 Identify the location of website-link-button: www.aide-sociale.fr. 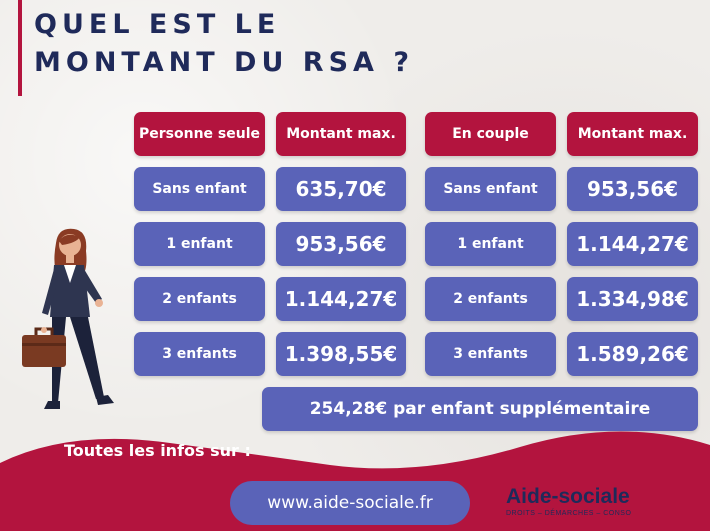
(350, 503).